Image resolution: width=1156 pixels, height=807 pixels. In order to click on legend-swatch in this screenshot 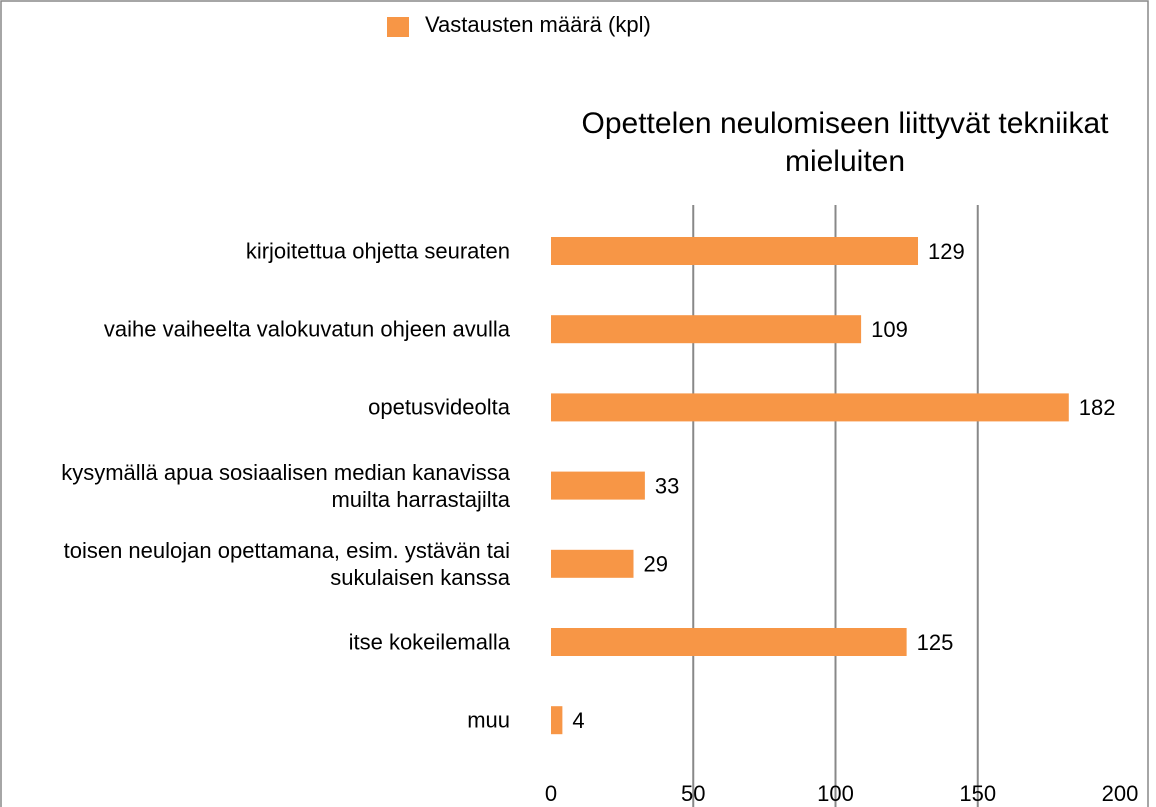, I will do `click(398, 27)`.